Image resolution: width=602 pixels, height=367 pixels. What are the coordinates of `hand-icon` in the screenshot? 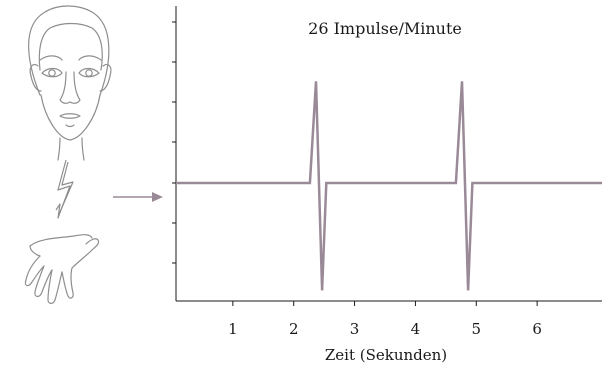 It's located at (62, 269).